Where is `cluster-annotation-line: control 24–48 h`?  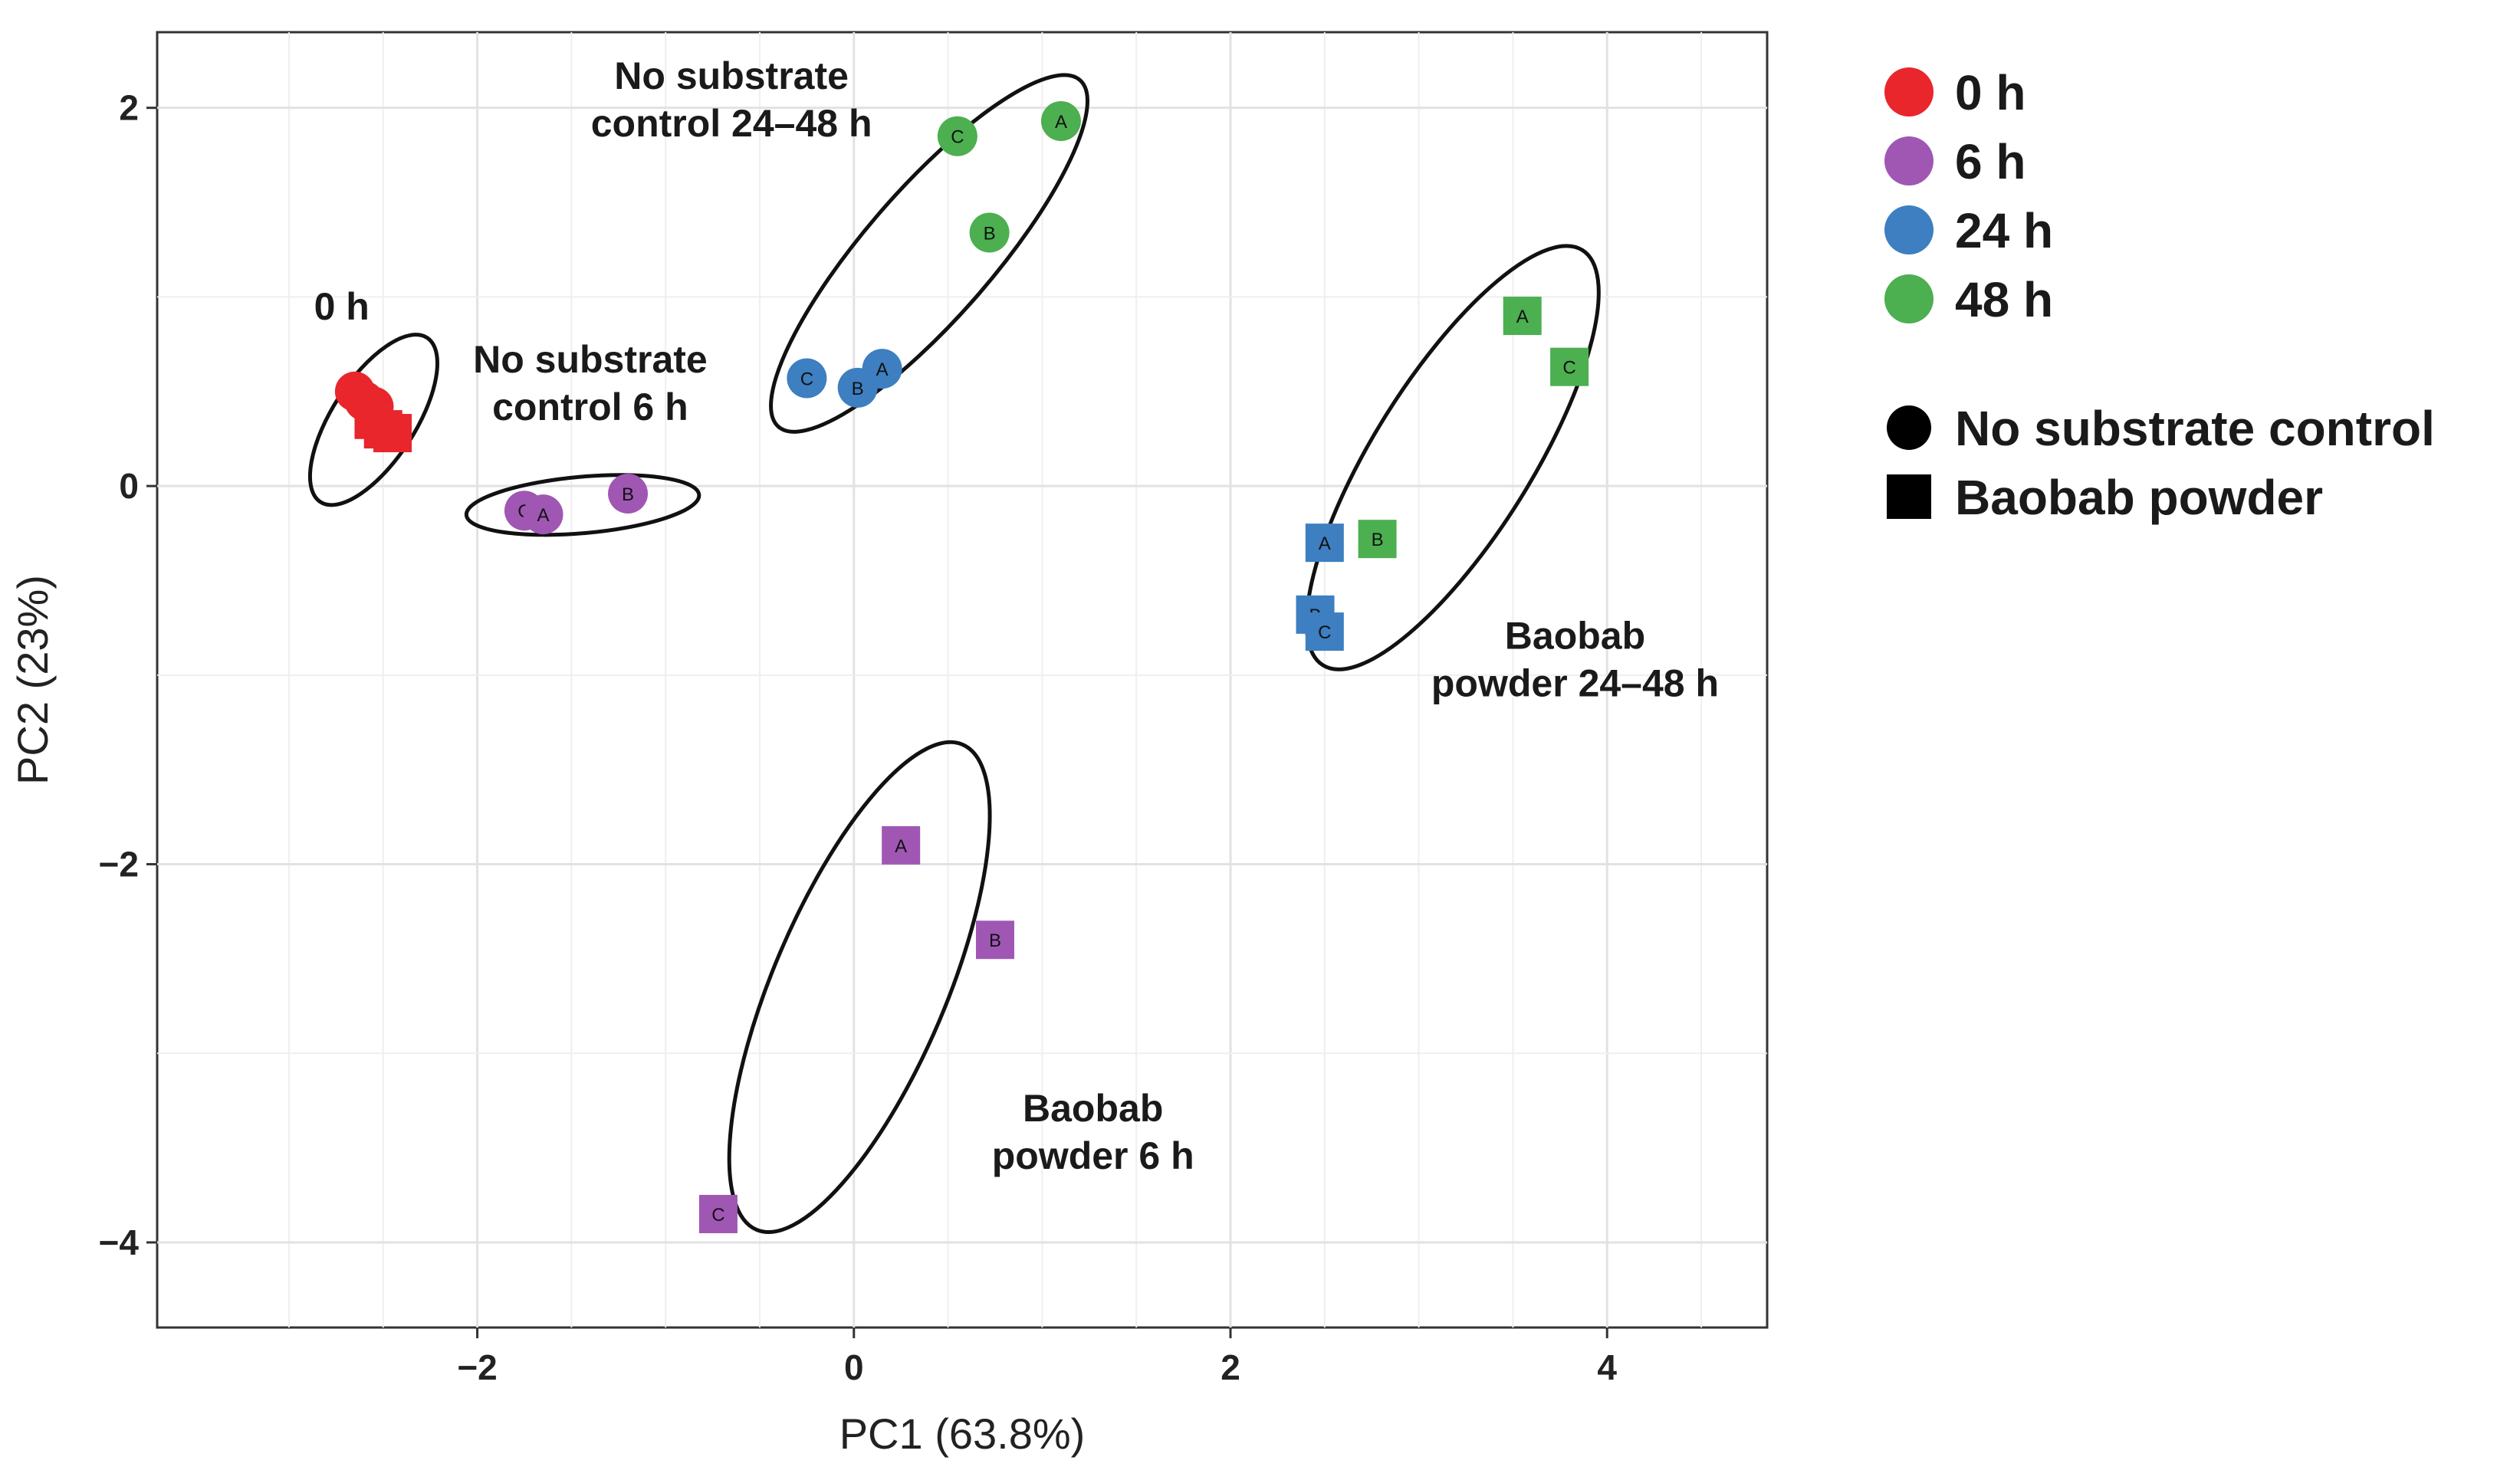 cluster-annotation-line: control 24–48 h is located at coordinates (731, 123).